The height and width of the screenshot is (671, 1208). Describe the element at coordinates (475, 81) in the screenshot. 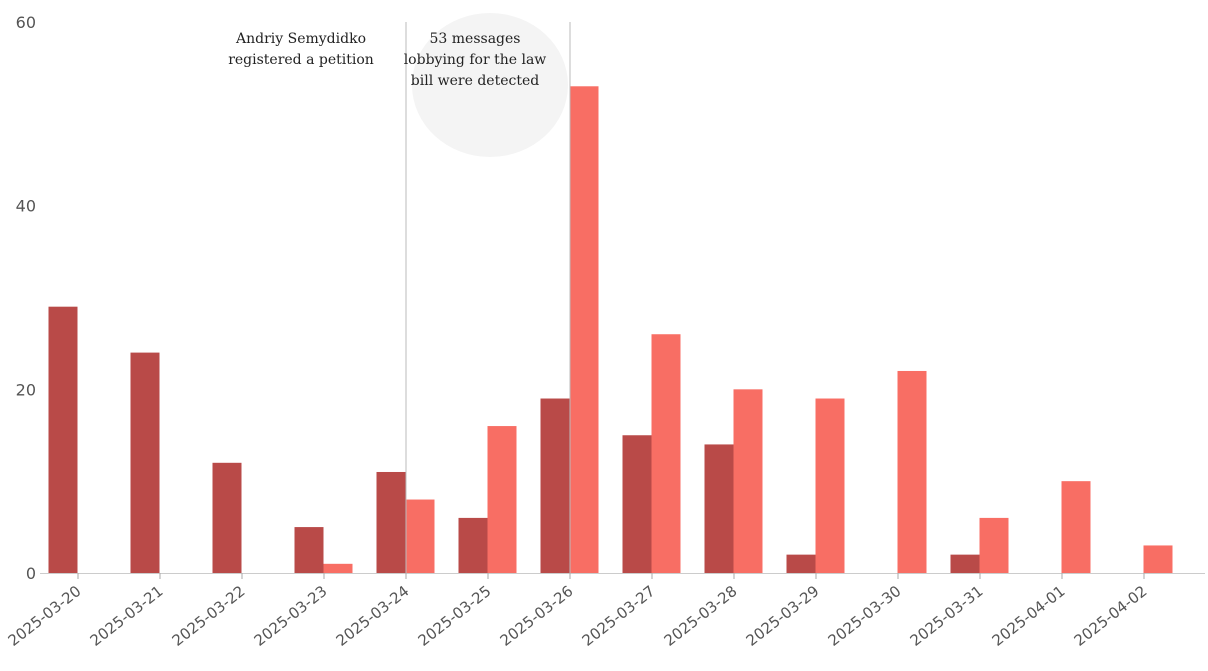

I see `annotation-text-2: bill were detected` at that location.